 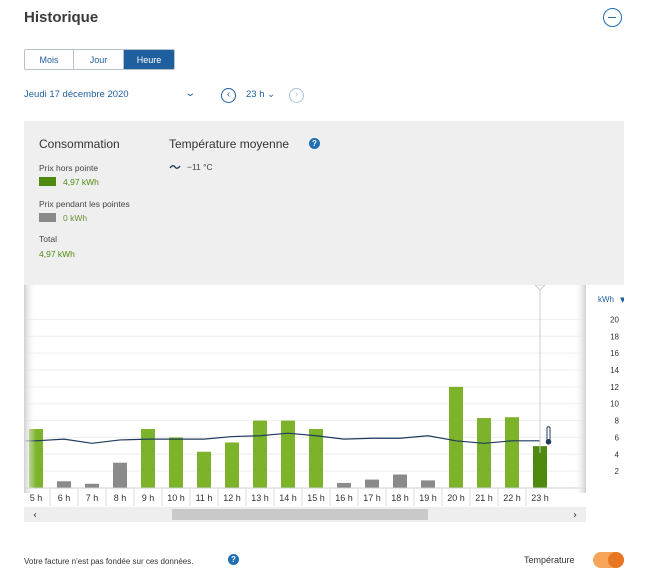 I want to click on bar-18h, so click(x=400, y=481).